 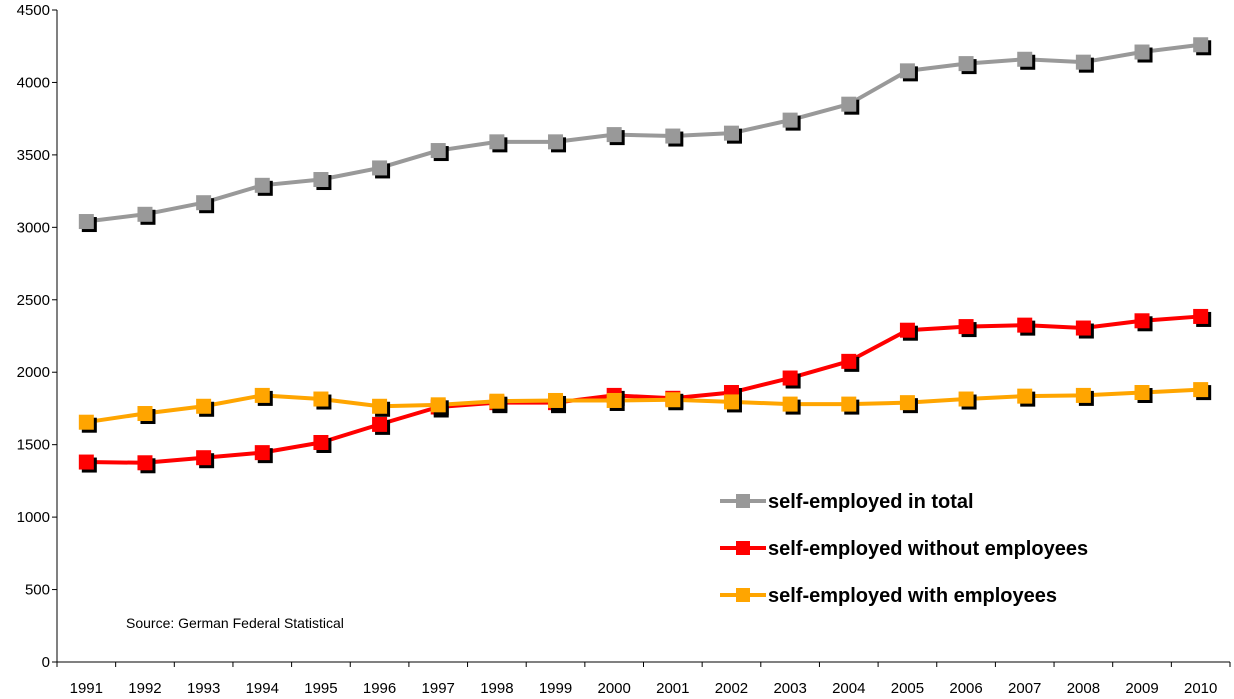 I want to click on legend-label: self-employed in total, so click(x=871, y=502).